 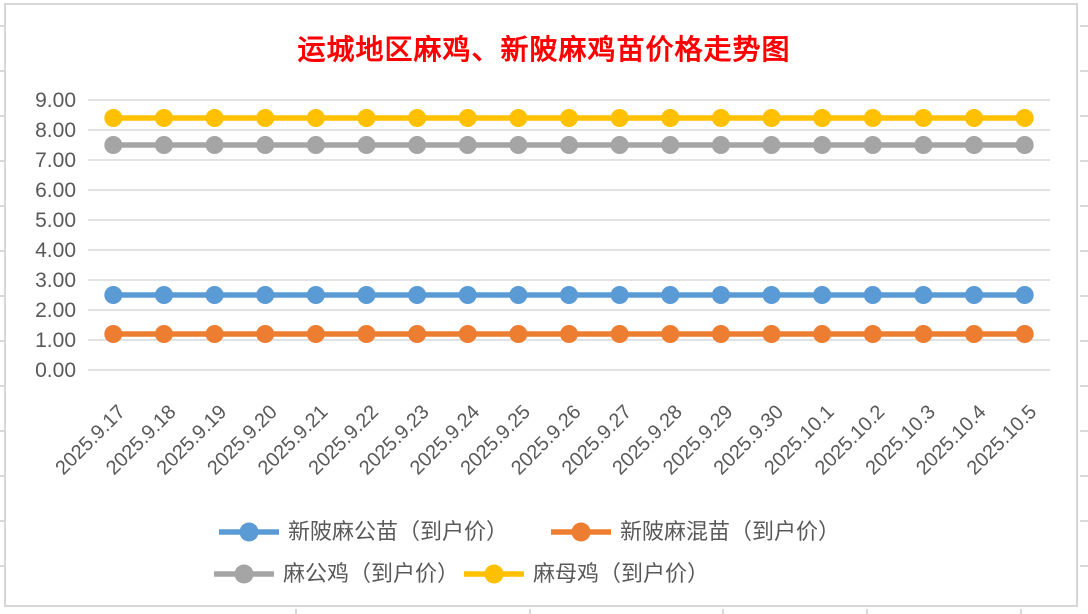 I want to click on y-axis-tick-label: 8.00, so click(x=55, y=130).